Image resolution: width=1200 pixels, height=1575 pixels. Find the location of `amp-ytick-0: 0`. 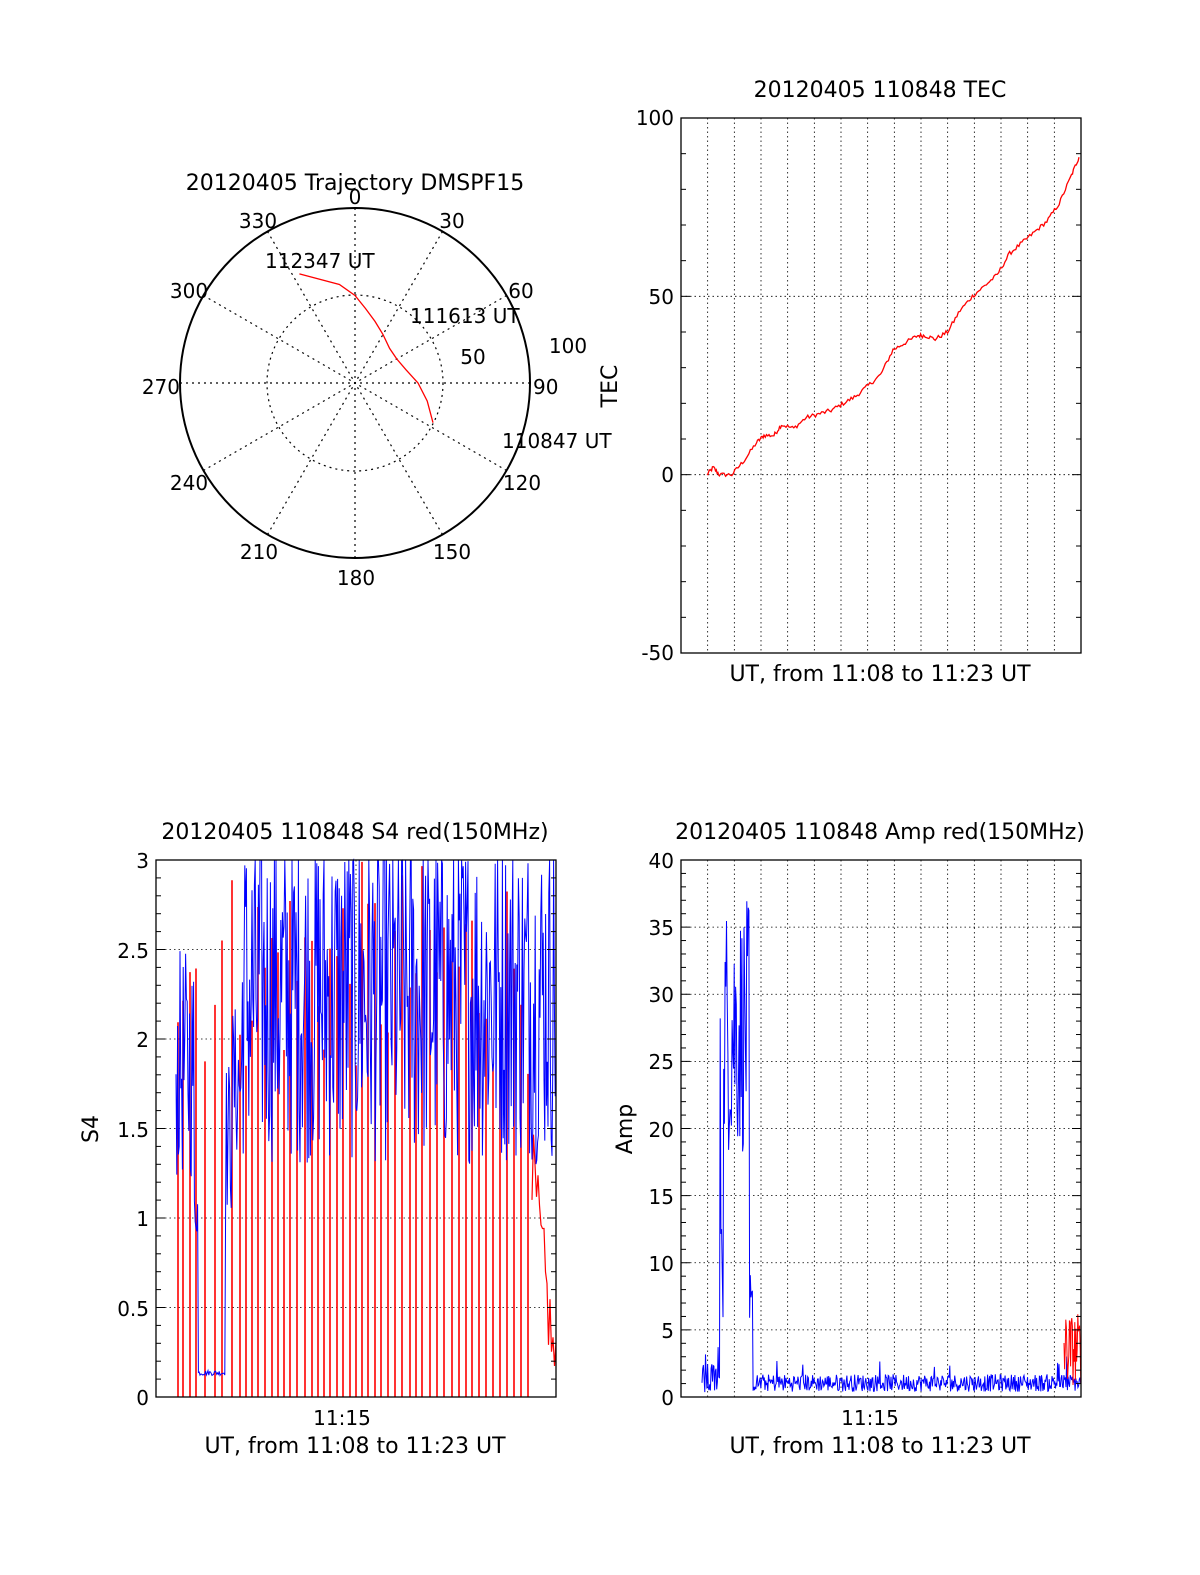

amp-ytick-0: 0 is located at coordinates (667, 1398).